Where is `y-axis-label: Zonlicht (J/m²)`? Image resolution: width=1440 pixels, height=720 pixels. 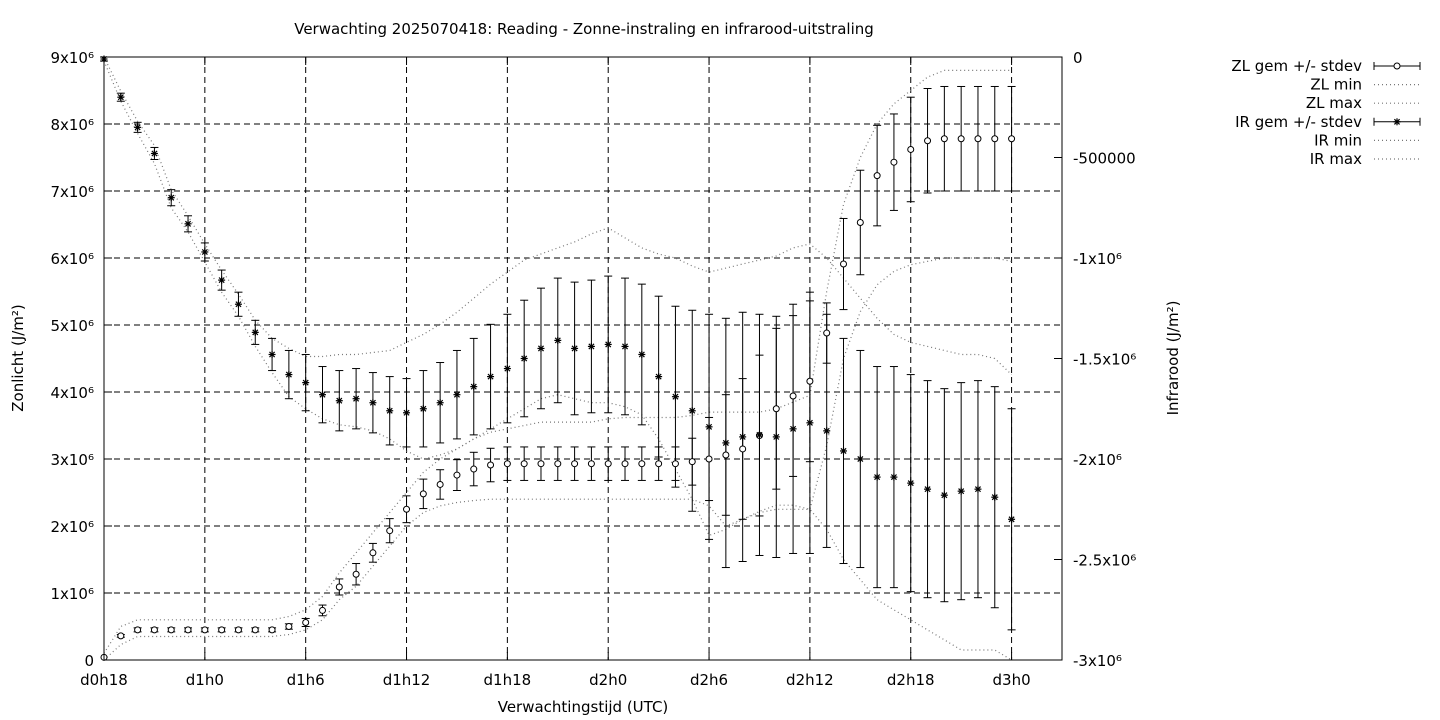 y-axis-label: Zonlicht (J/m²) is located at coordinates (18, 358).